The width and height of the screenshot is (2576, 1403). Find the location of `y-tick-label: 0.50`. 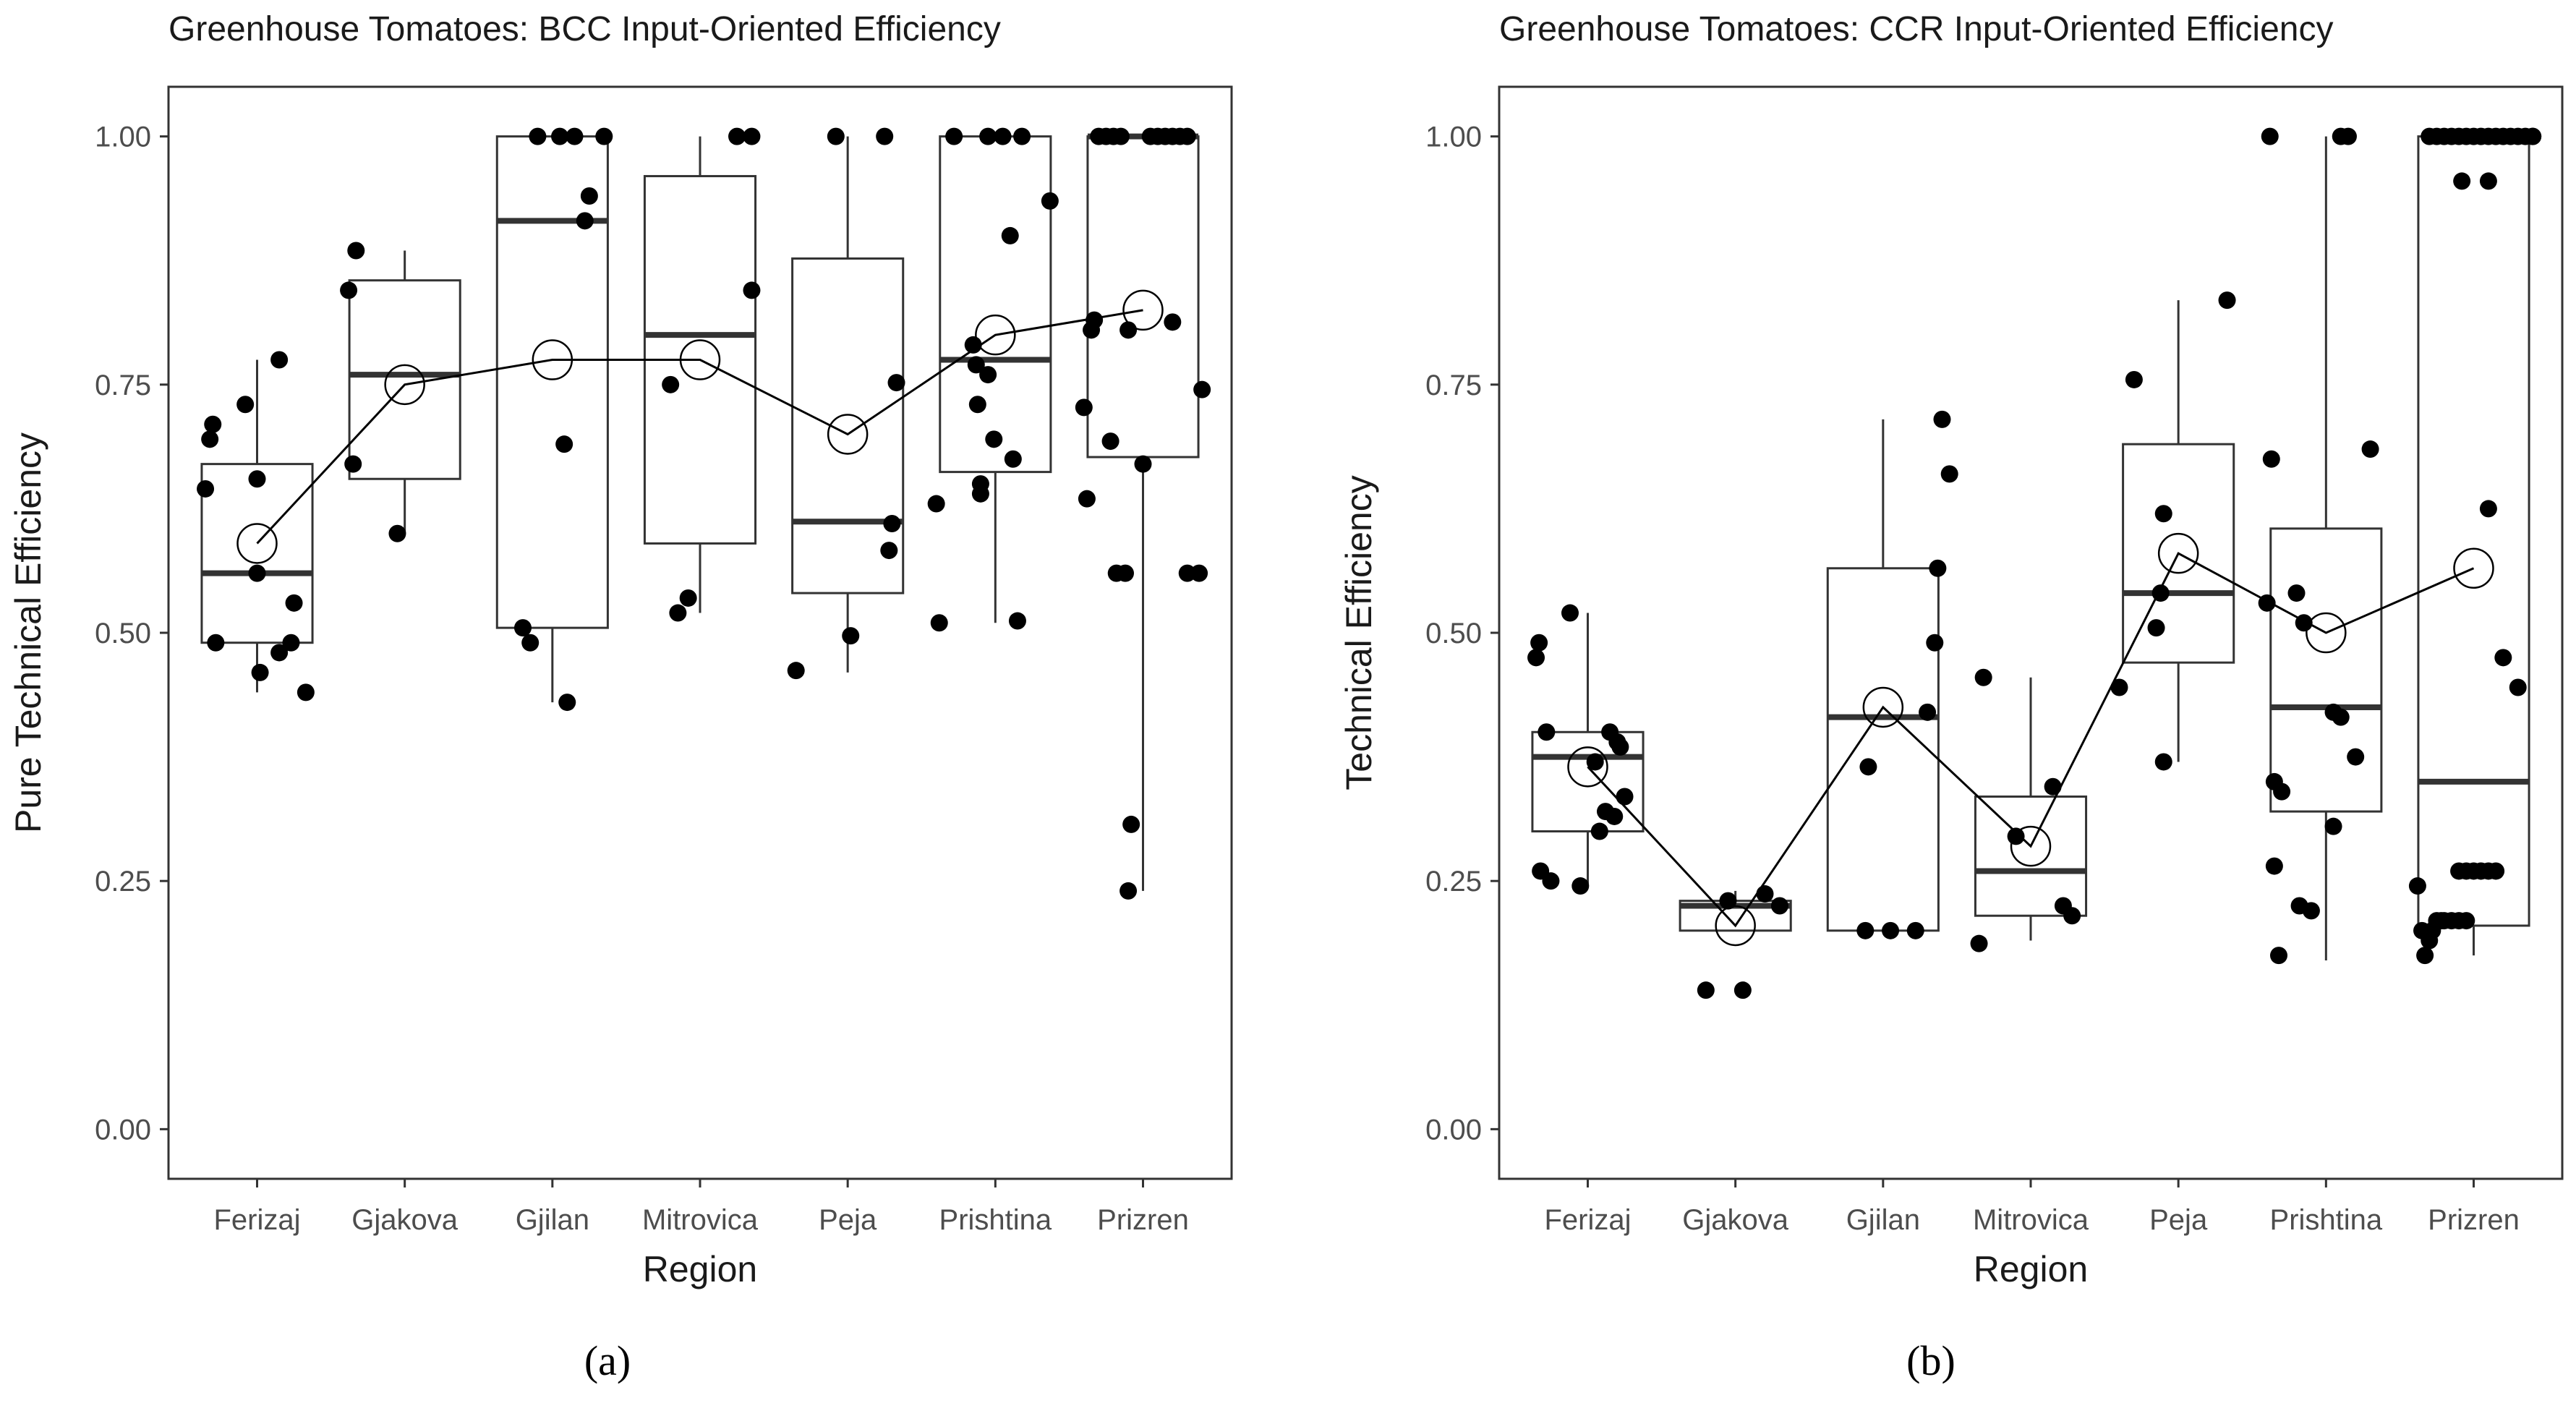

y-tick-label: 0.50 is located at coordinates (123, 633).